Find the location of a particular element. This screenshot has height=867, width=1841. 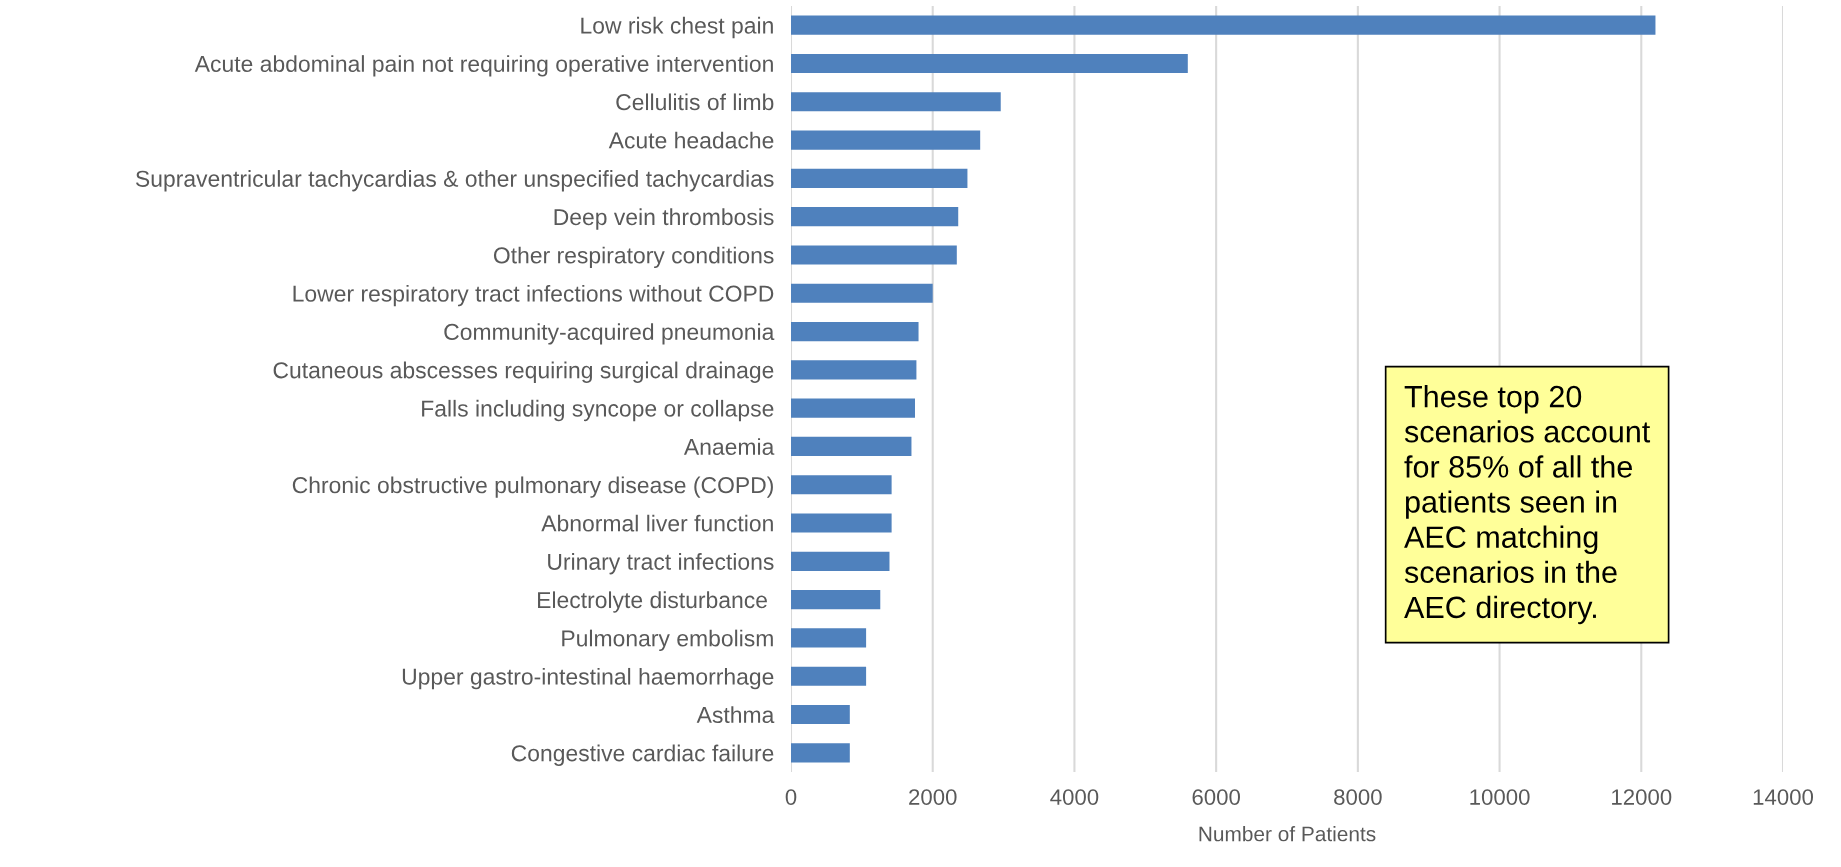

y-tick-label: Acute headache is located at coordinates (691, 140).